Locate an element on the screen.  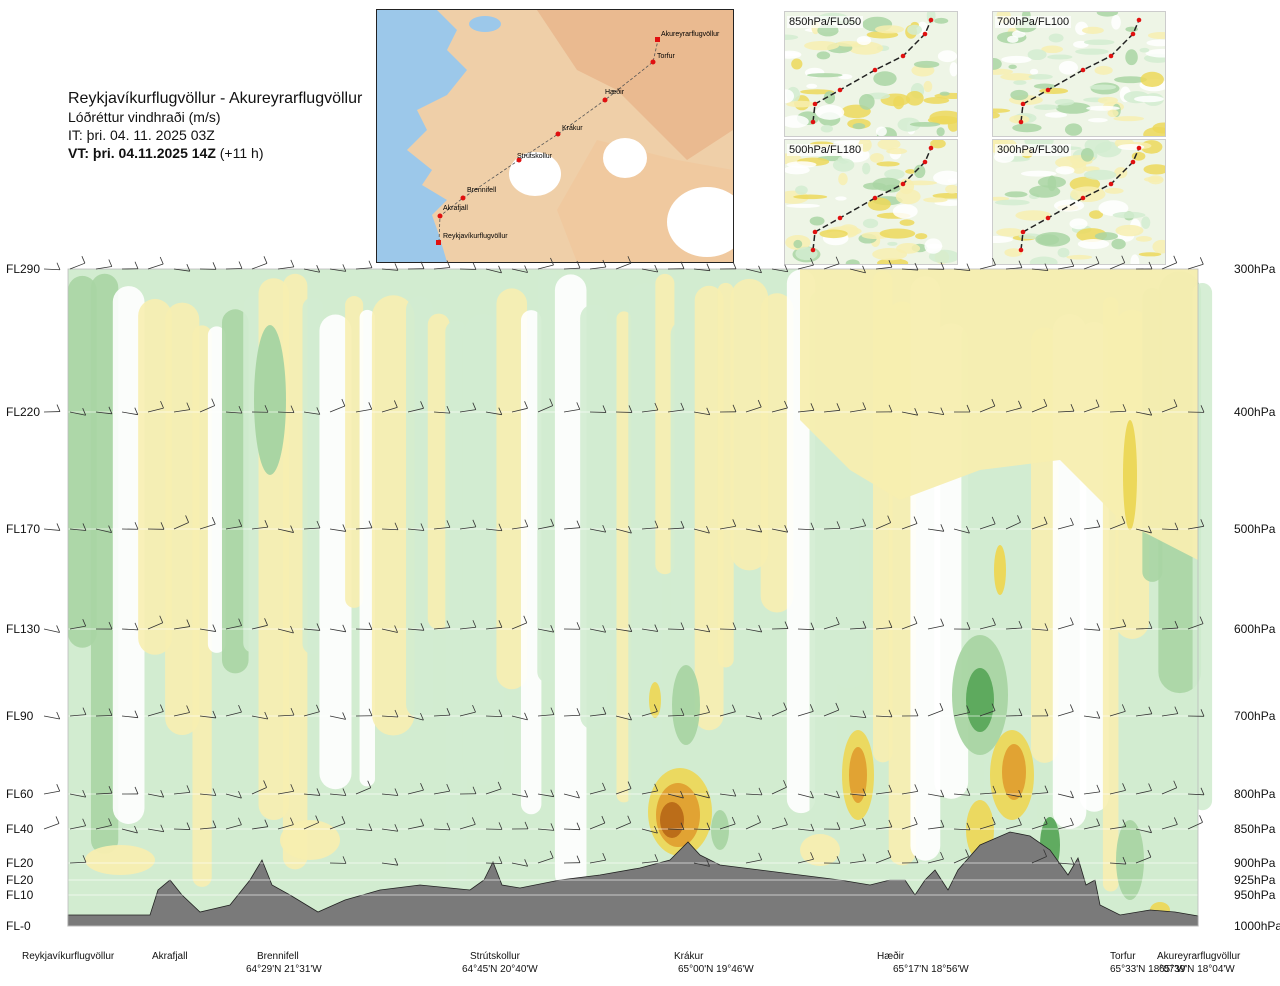
waypoint-name: Reykjavíkurflugvöllur is located at coordinates (68, 956).